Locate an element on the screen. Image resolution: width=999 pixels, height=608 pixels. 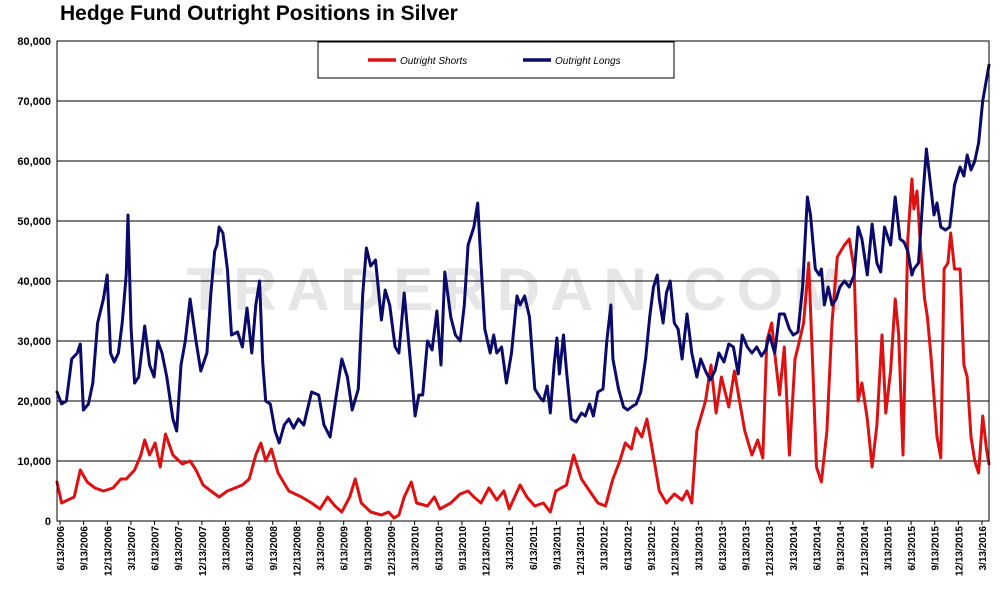
x-tick-label: 3/13/2013 is located at coordinates (699, 548).